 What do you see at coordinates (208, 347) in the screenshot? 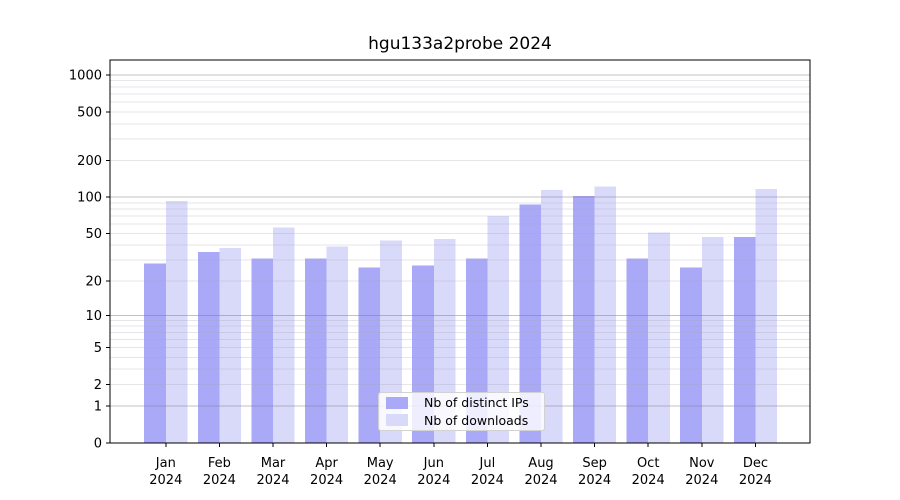
I see `bar-distinct-ips-feb` at bounding box center [208, 347].